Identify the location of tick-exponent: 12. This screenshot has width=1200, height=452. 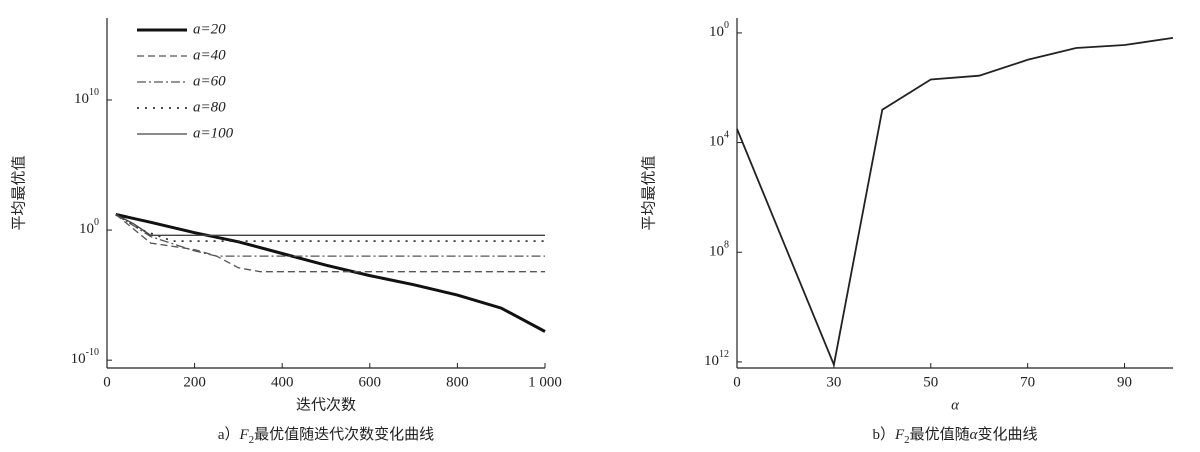
(724, 354).